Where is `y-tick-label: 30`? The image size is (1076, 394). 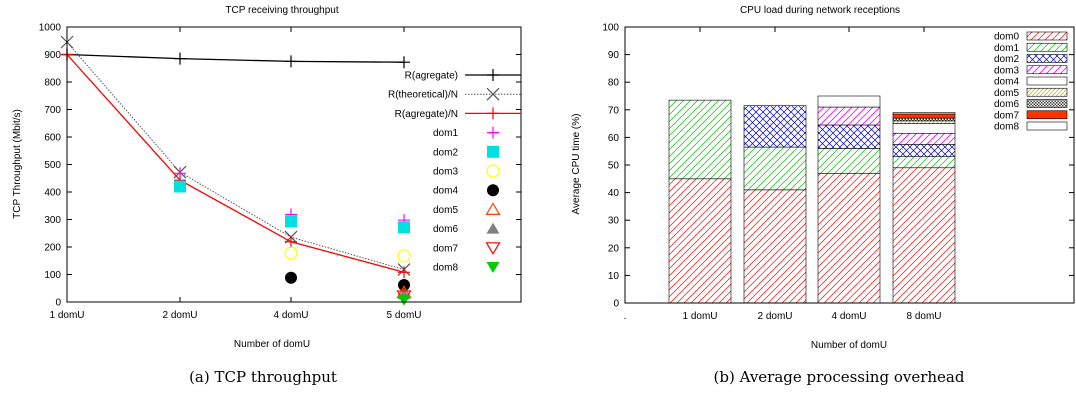 y-tick-label: 30 is located at coordinates (614, 221).